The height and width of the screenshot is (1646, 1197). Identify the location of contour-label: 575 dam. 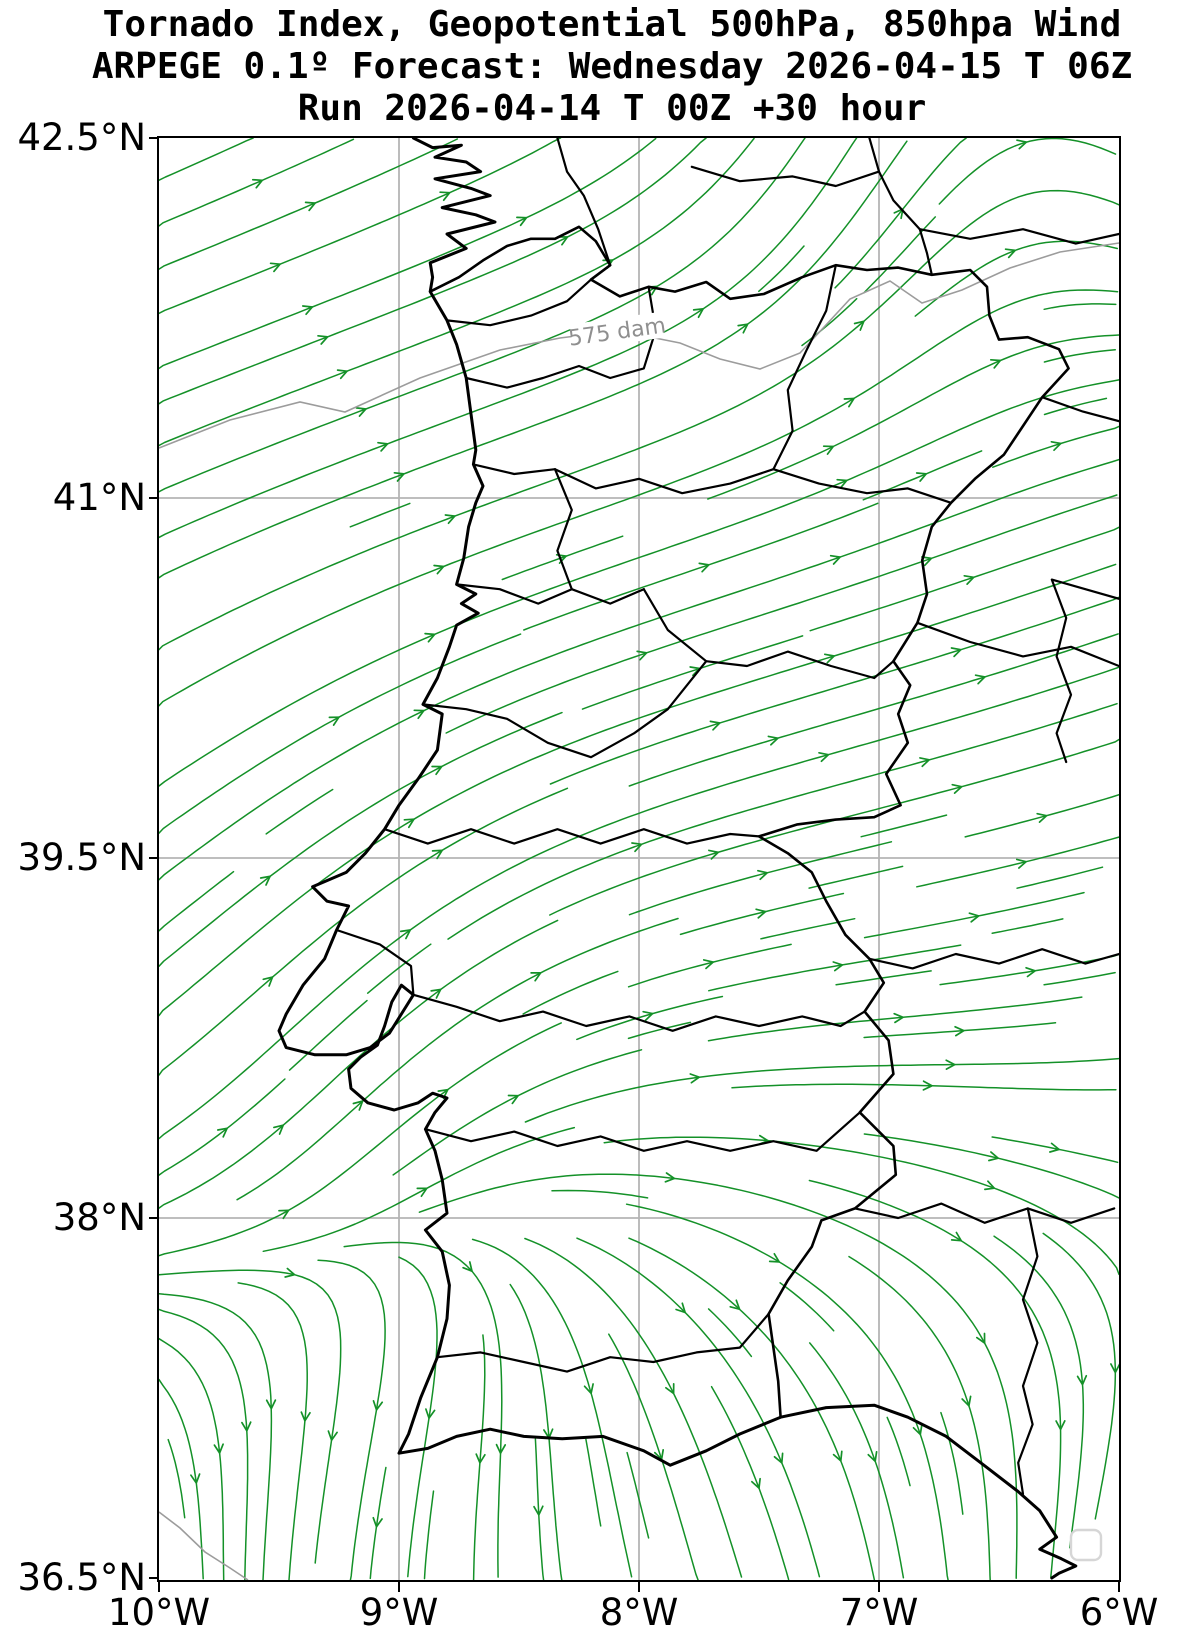
(617, 332).